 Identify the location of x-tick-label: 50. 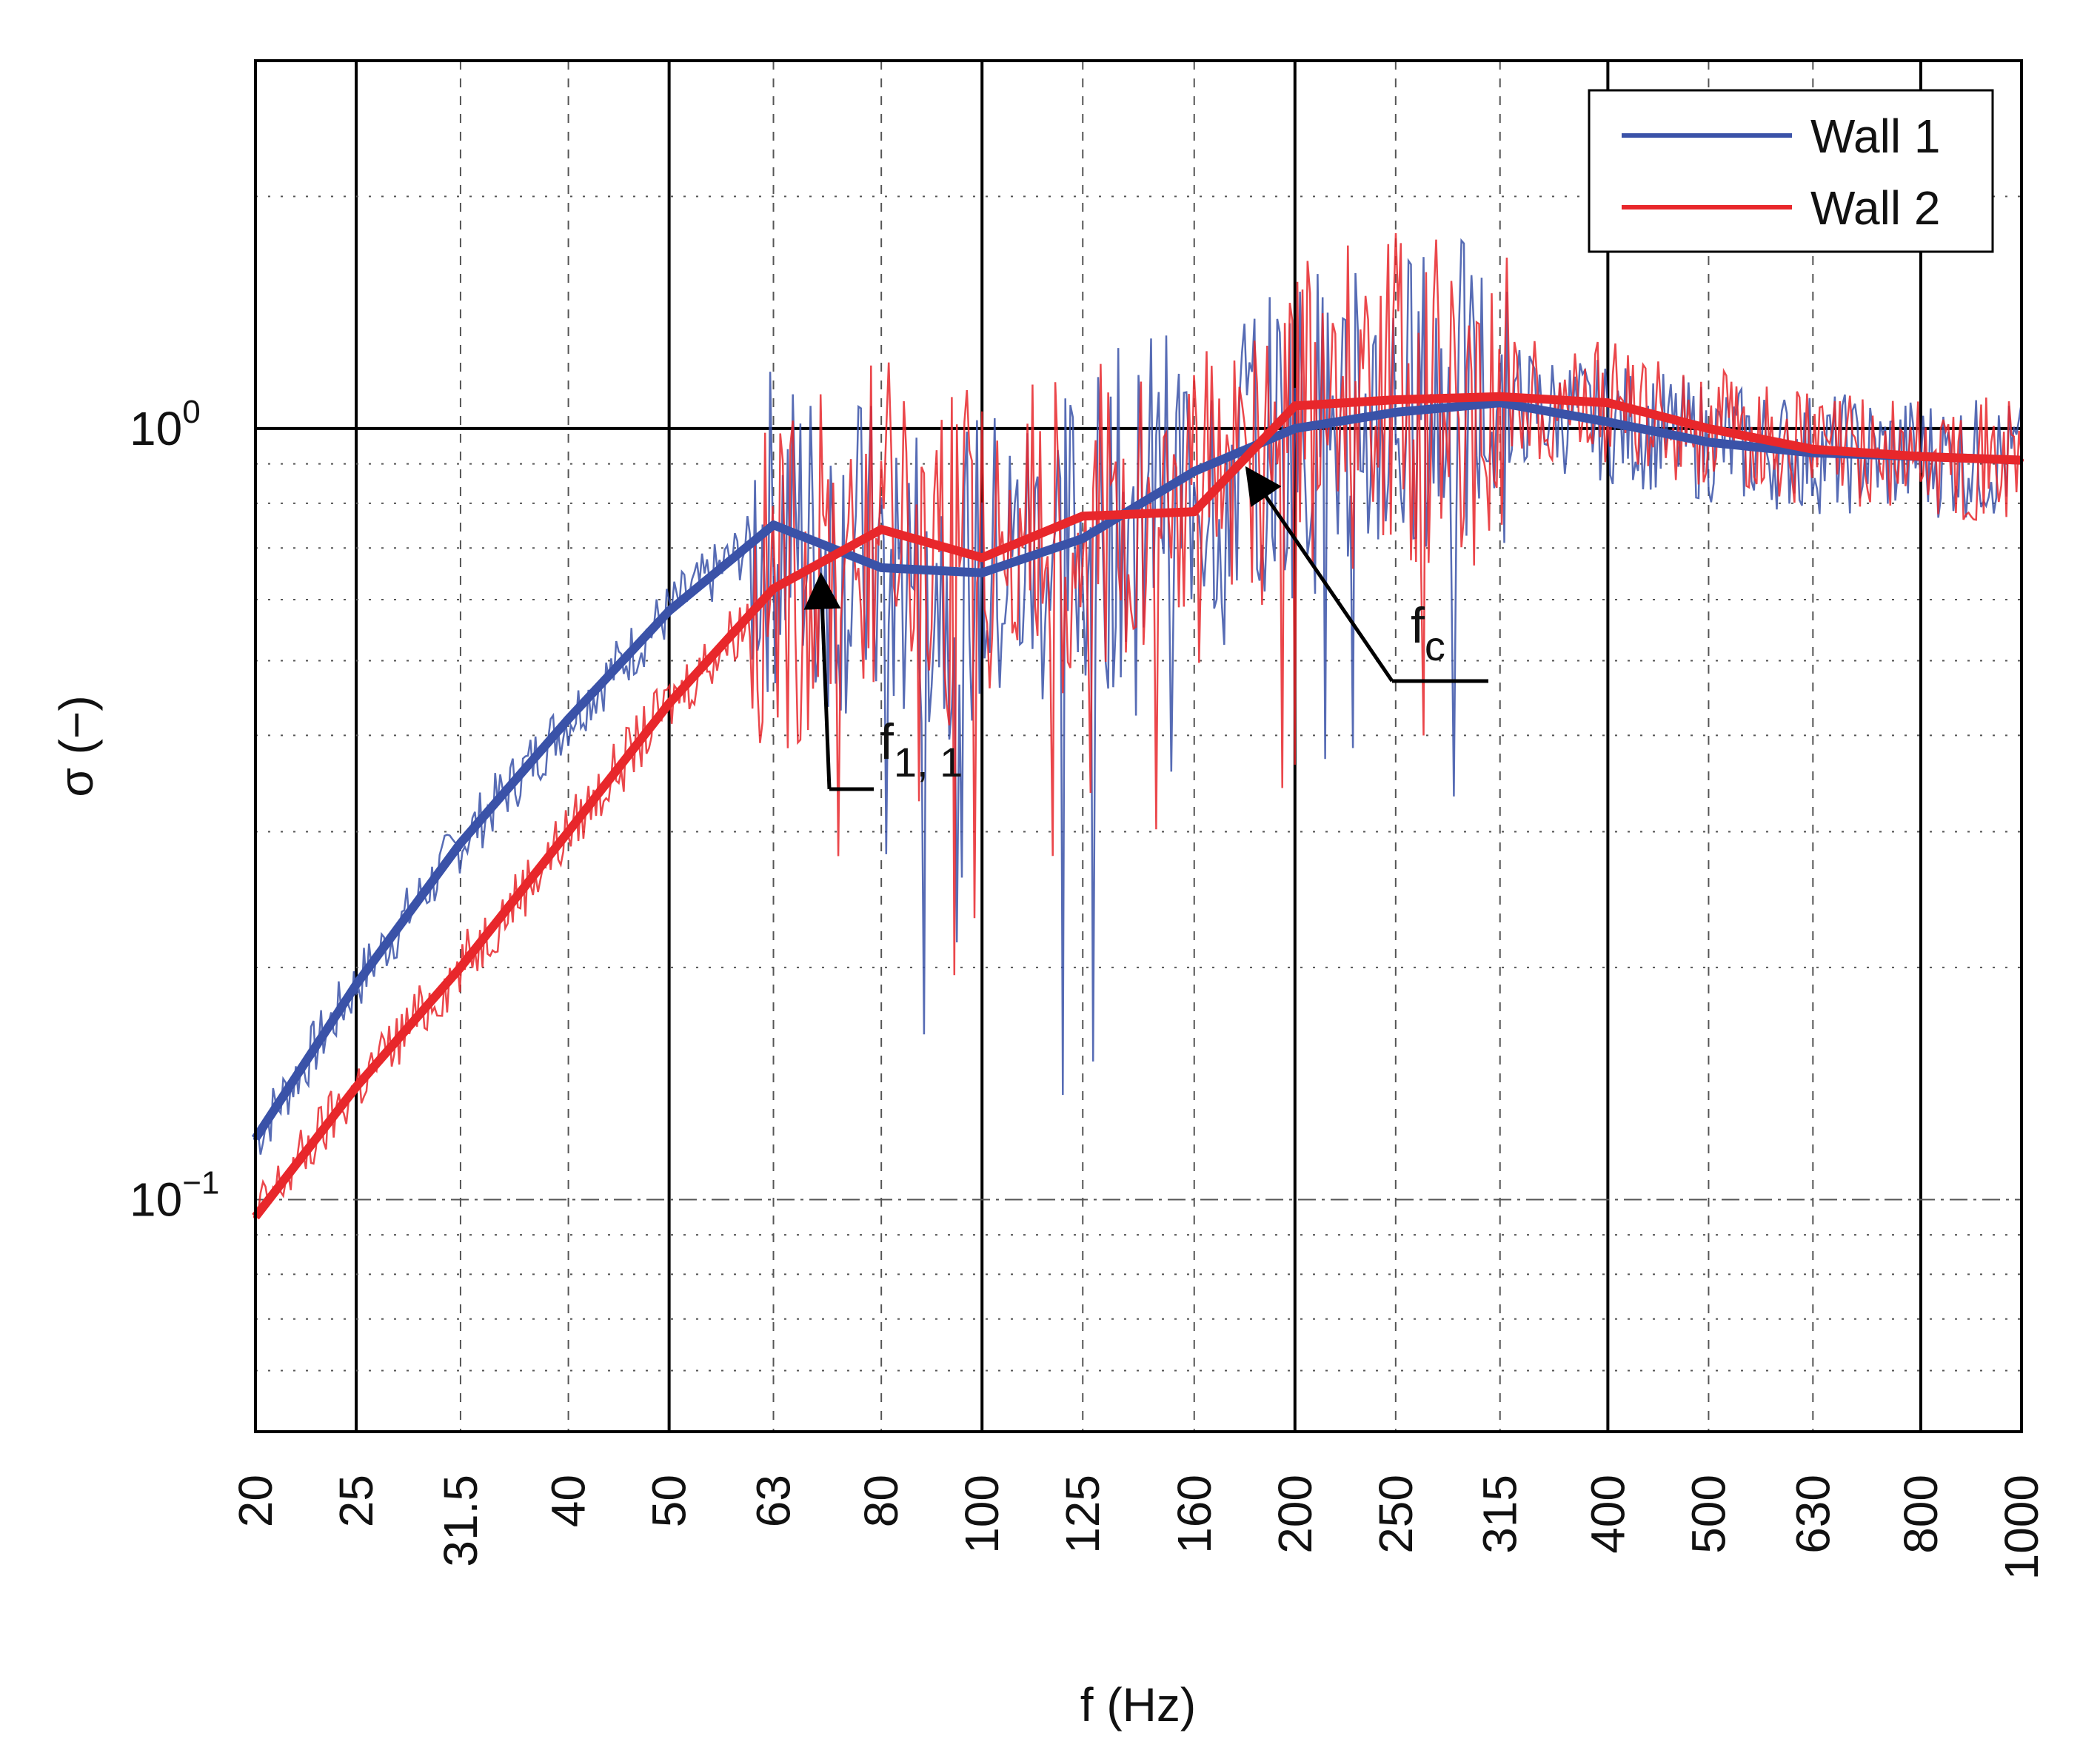
(669, 1501).